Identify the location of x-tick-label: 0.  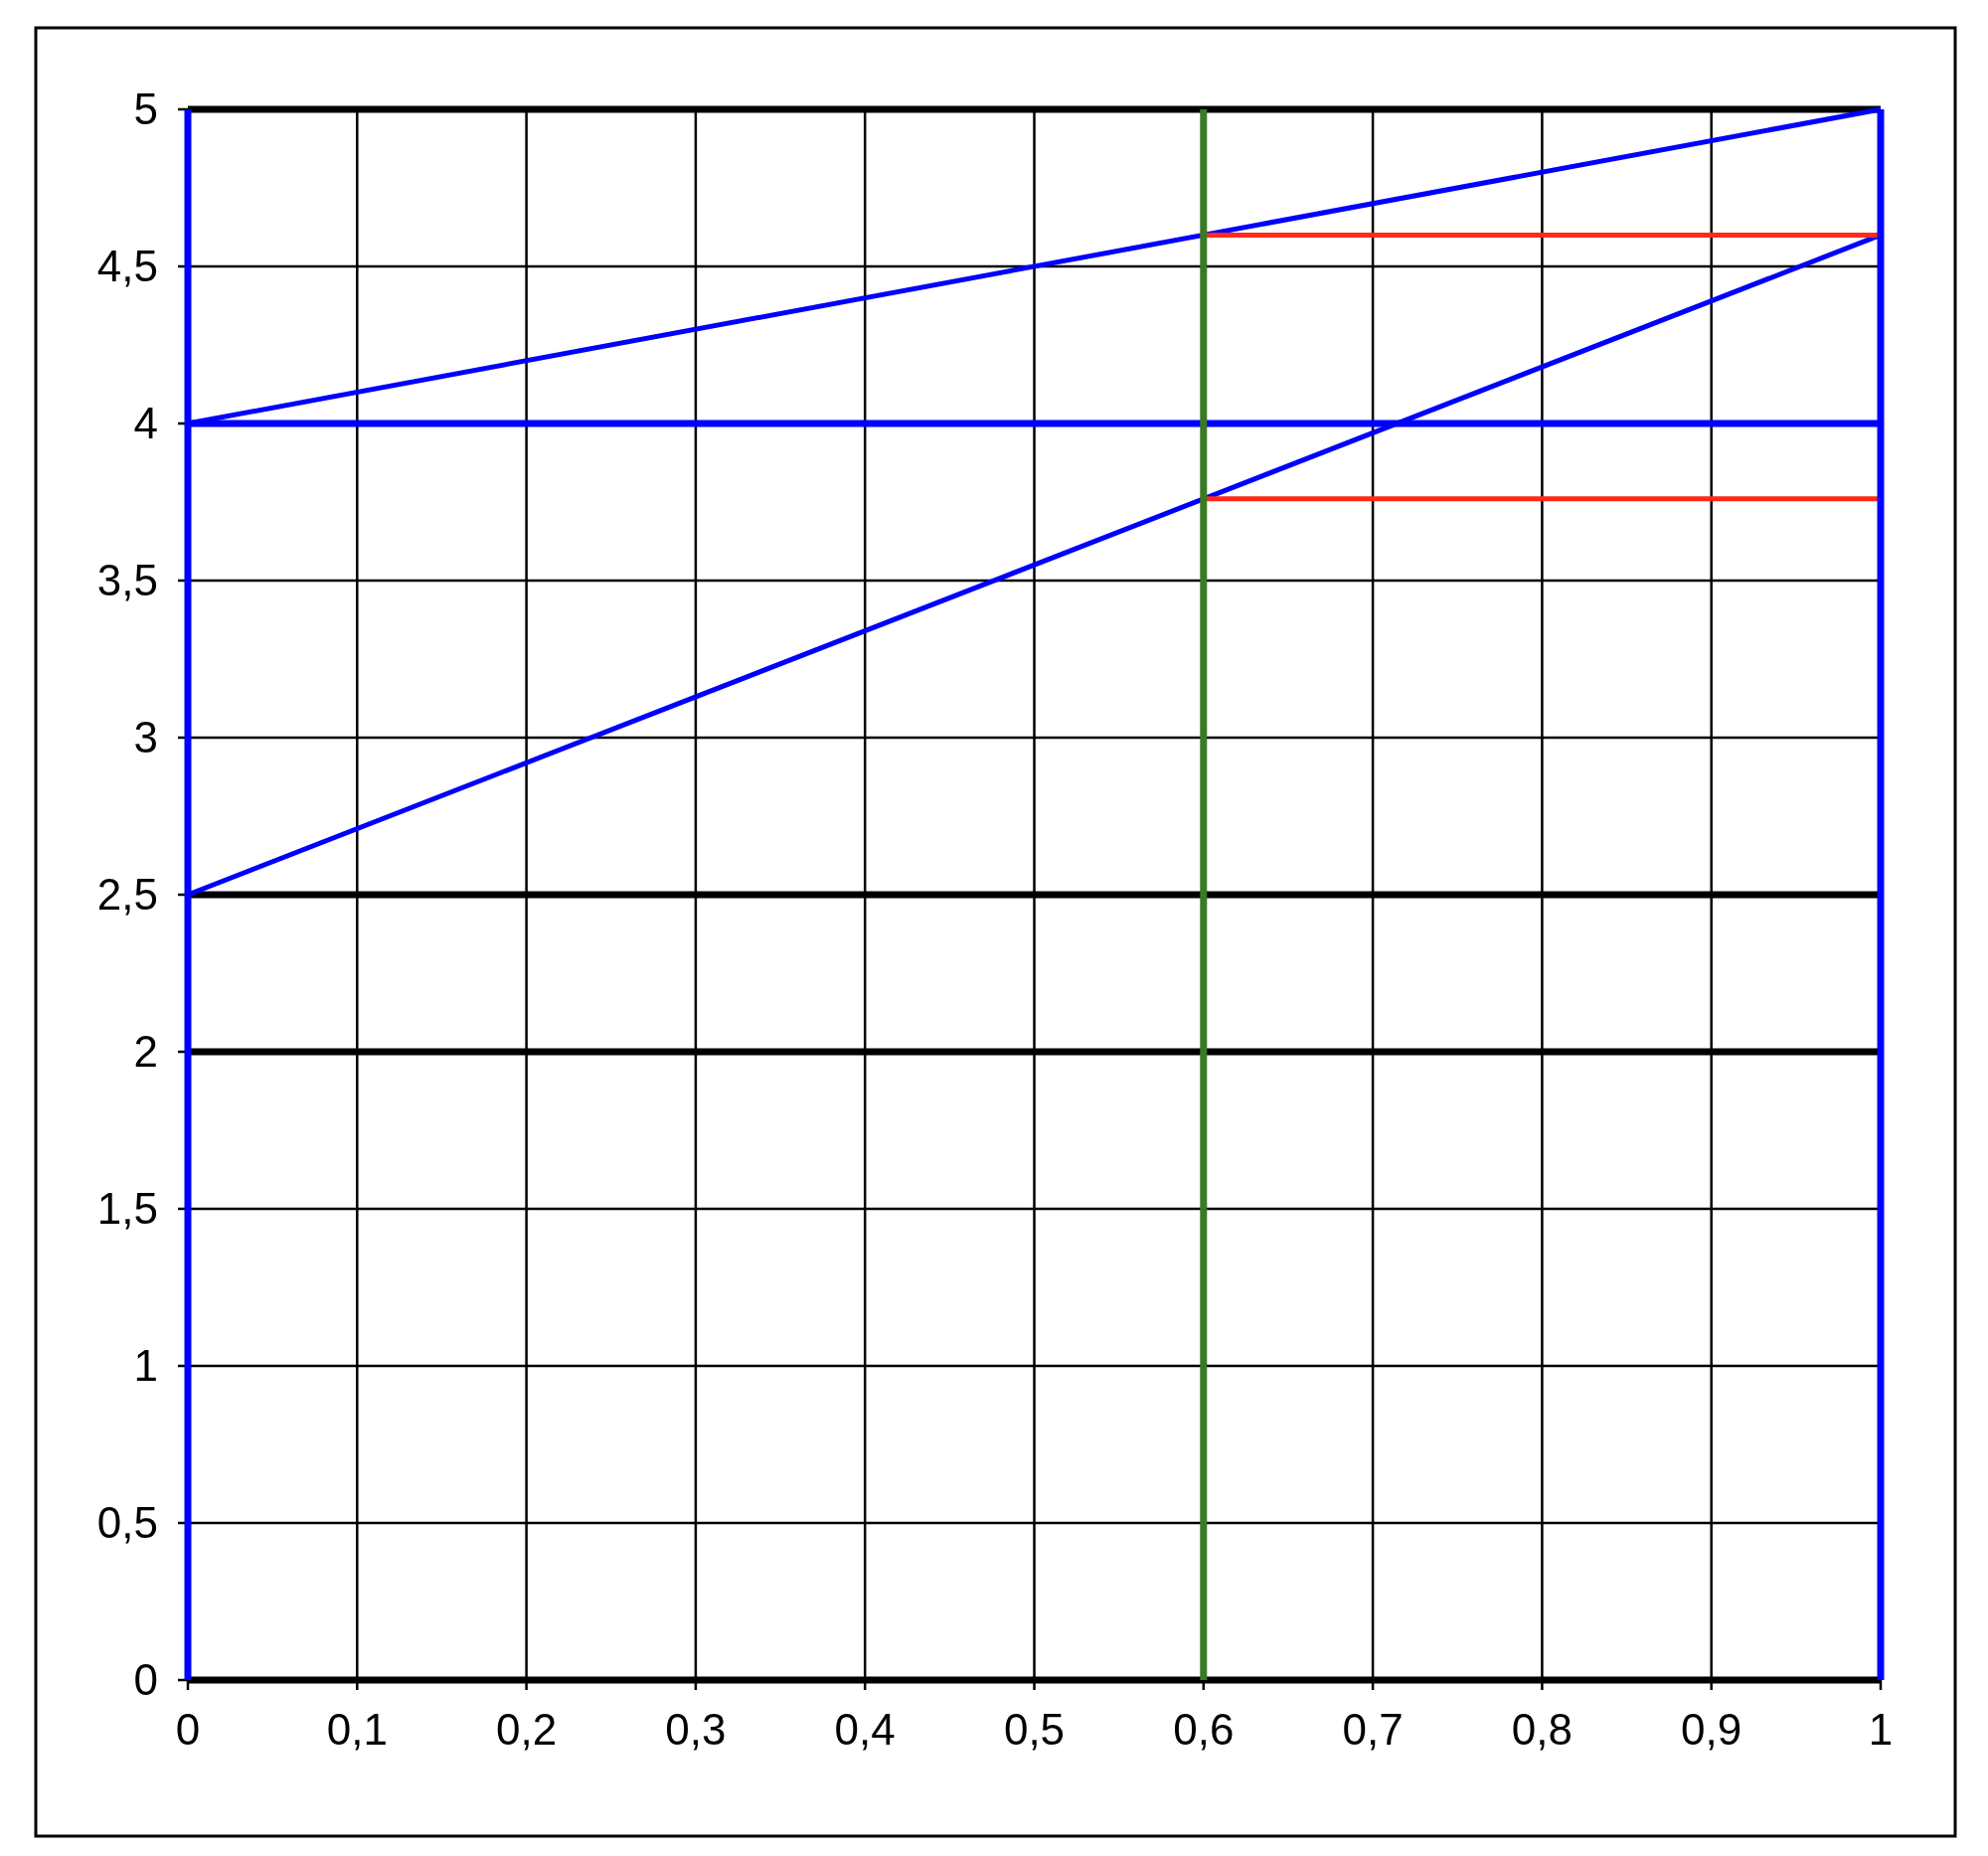
(188, 1729).